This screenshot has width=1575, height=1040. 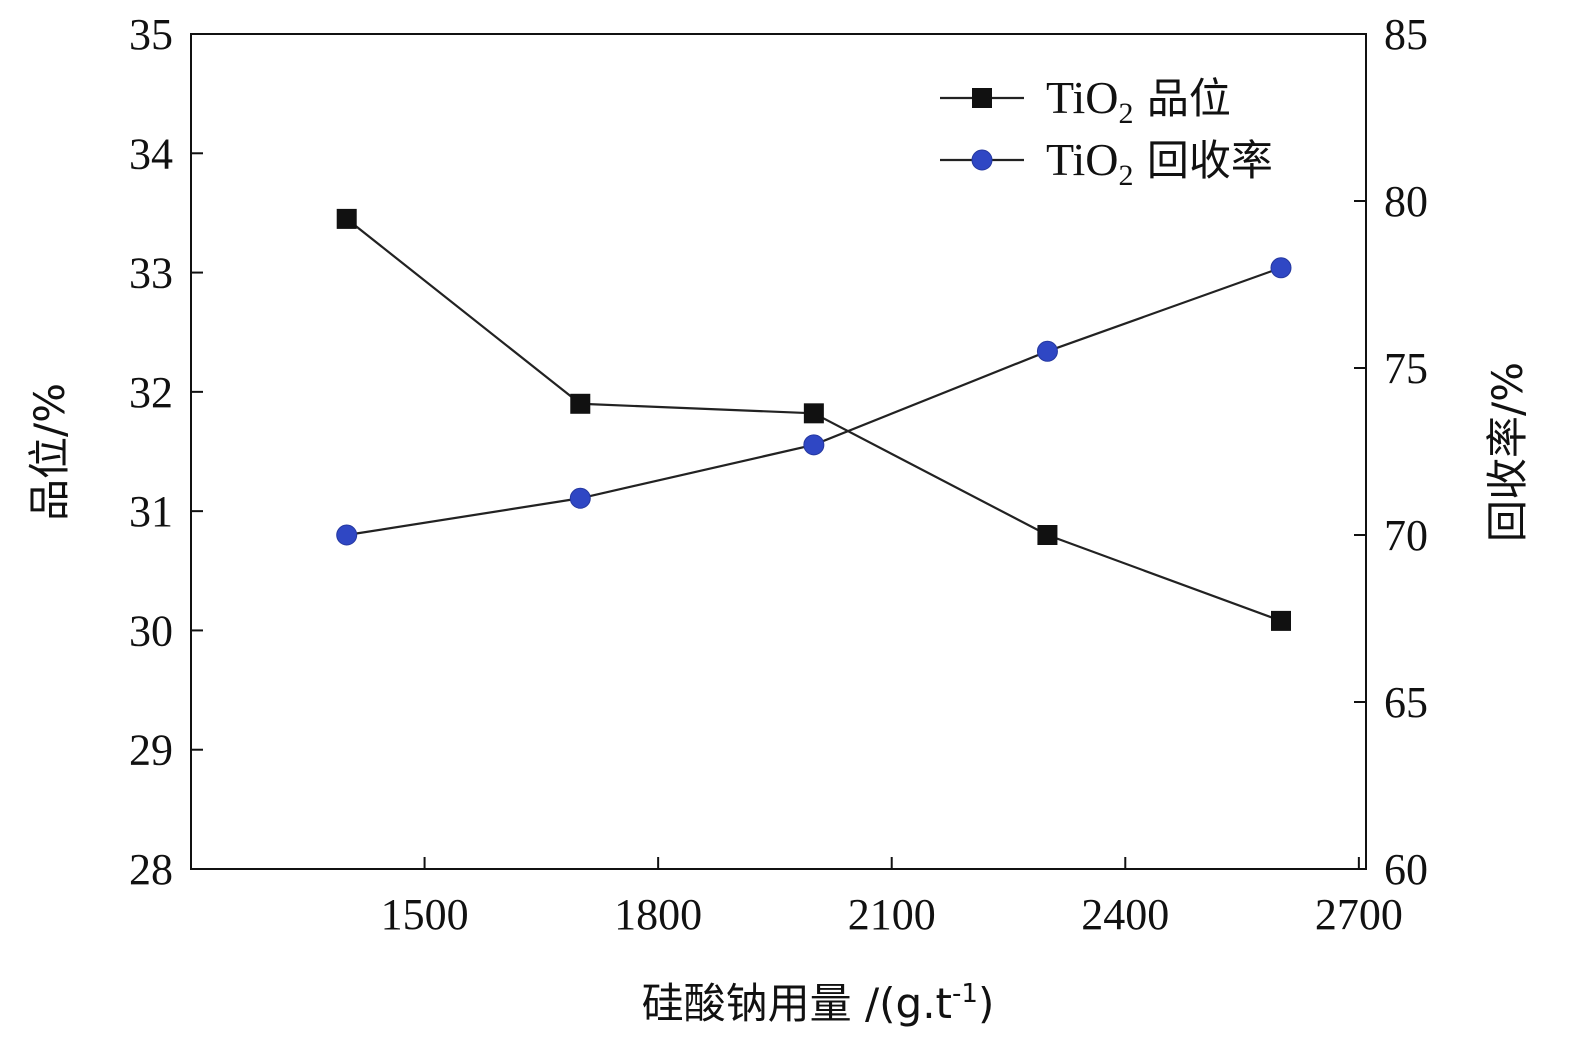 I want to click on y-left-axis-title: 品位/%, so click(x=49, y=452).